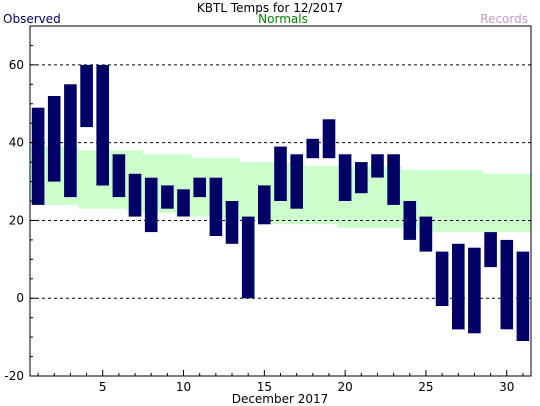 The height and width of the screenshot is (406, 540). Describe the element at coordinates (16, 220) in the screenshot. I see `y-tick-label: 20` at that location.